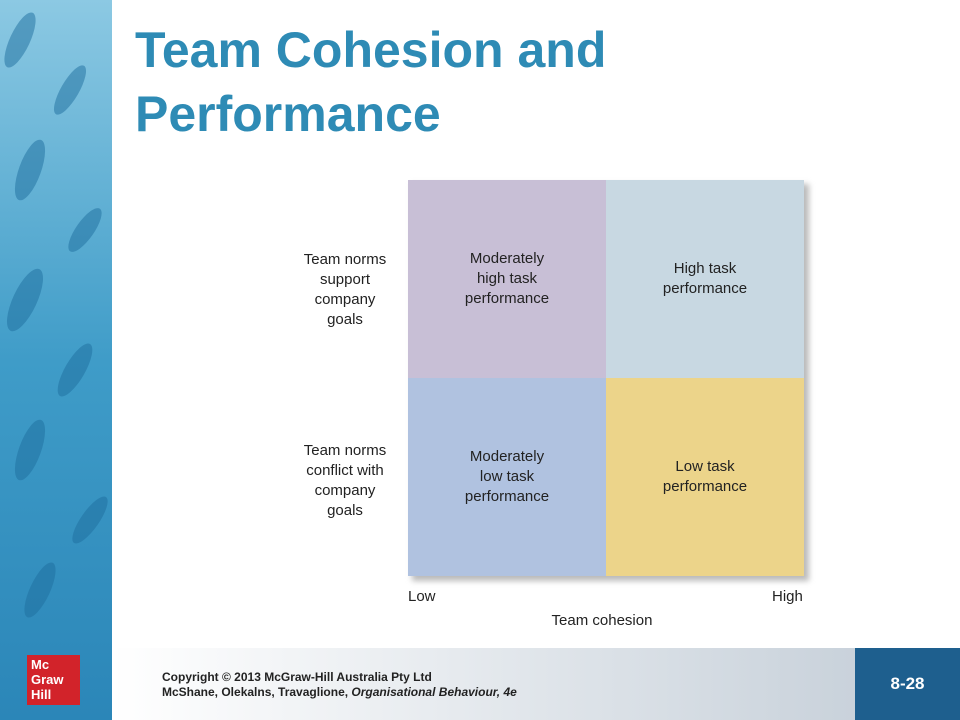  I want to click on title-line: Performance, so click(288, 114).